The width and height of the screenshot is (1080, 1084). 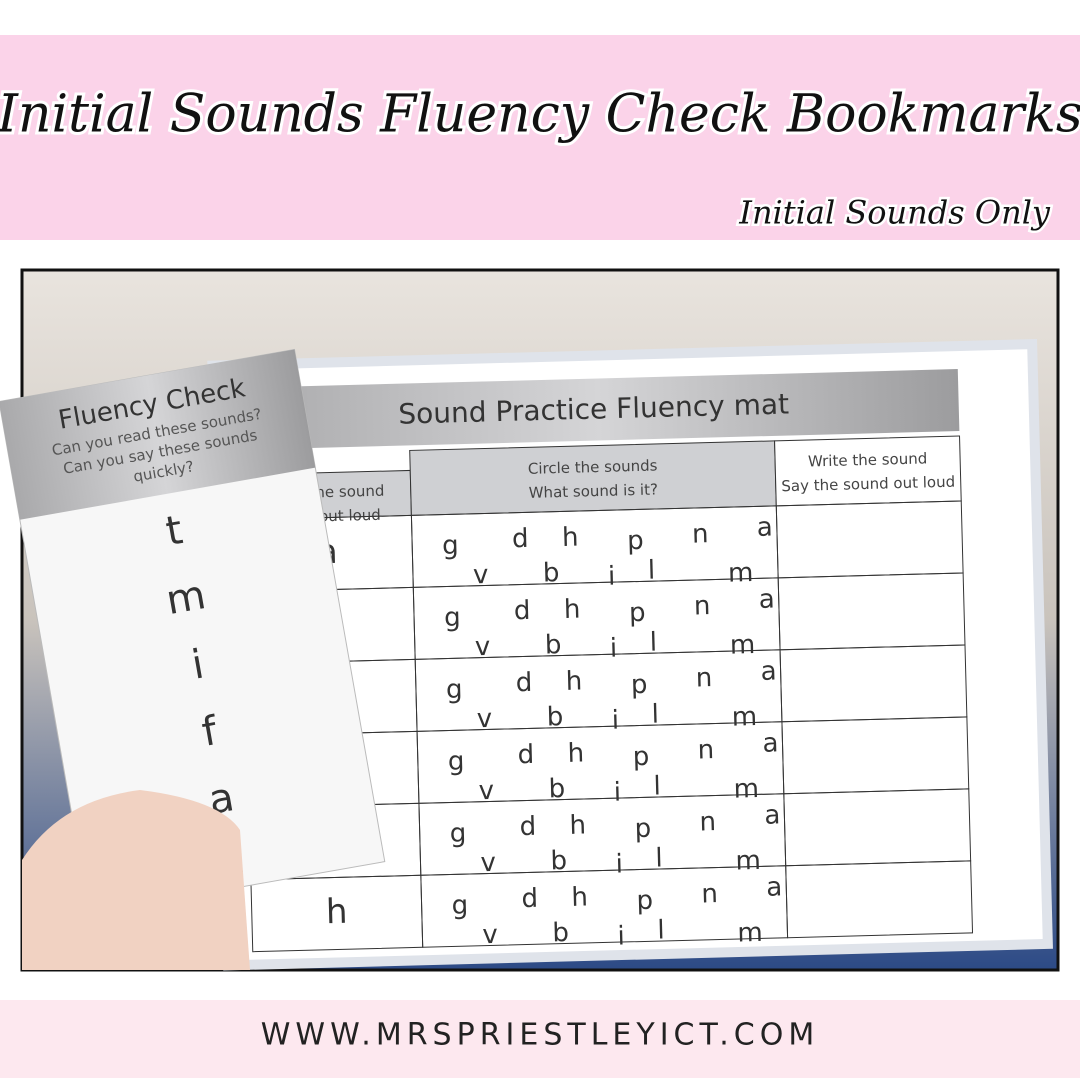 I want to click on footer-band, so click(x=540, y=1039).